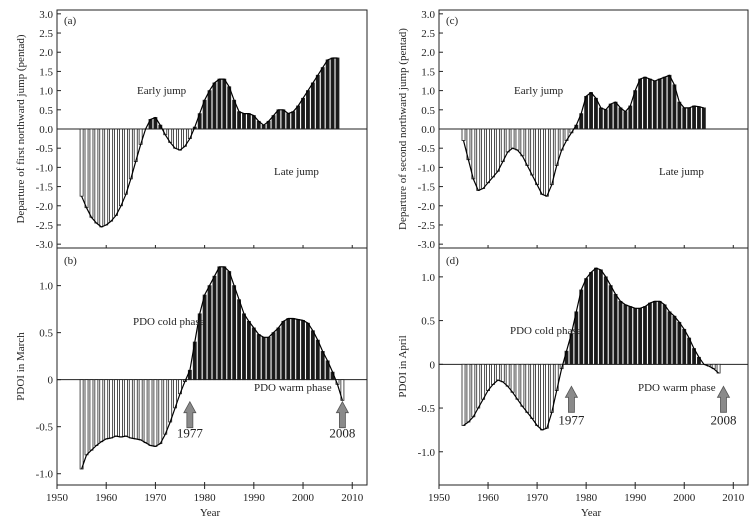  Describe the element at coordinates (403, 366) in the screenshot. I see `y-axis-title: PDOI in April` at that location.